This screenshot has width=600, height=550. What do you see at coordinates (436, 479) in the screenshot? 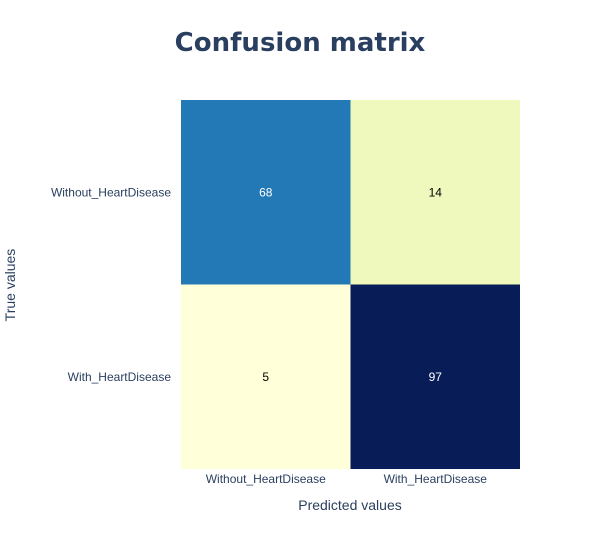
I see `x-tick-label: With_HeartDisease` at bounding box center [436, 479].